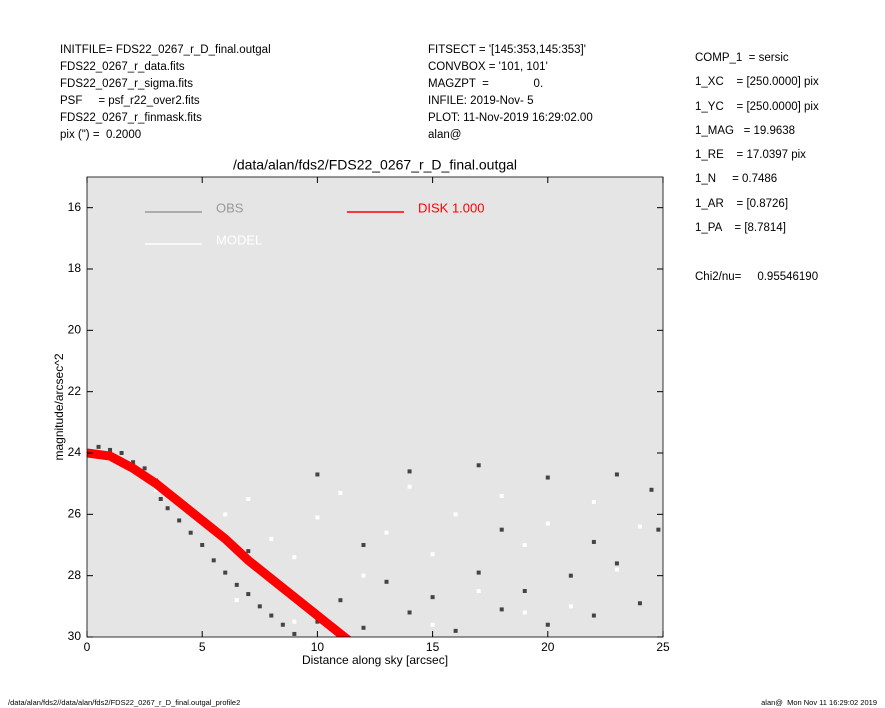 This screenshot has width=885, height=708. Describe the element at coordinates (75, 330) in the screenshot. I see `y-tick-label: 20` at that location.